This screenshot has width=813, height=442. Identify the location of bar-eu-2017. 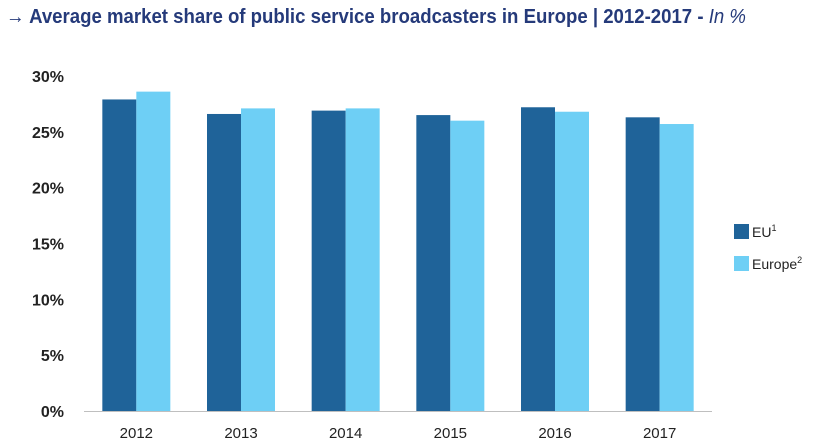
(642, 264).